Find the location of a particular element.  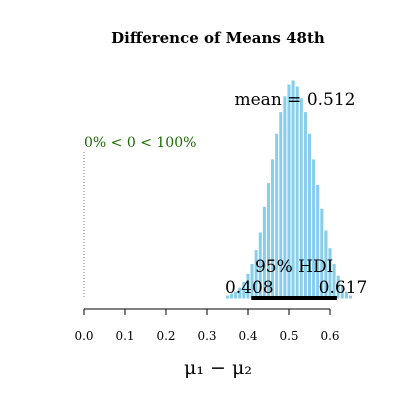

x-tick-label: 0.0 is located at coordinates (83, 336).